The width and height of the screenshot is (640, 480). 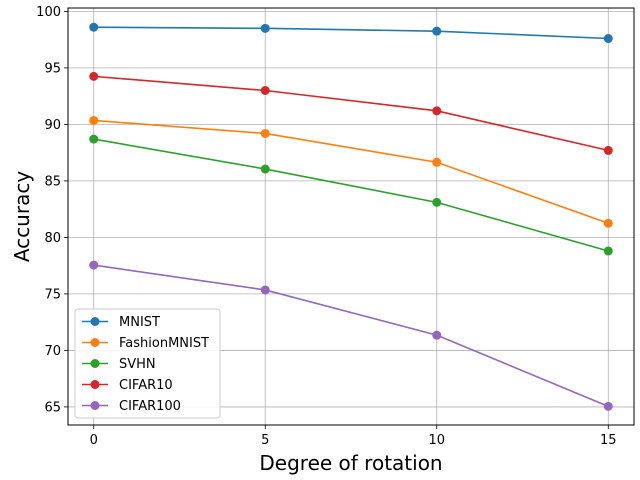 I want to click on y-tick-label: 85, so click(x=52, y=181).